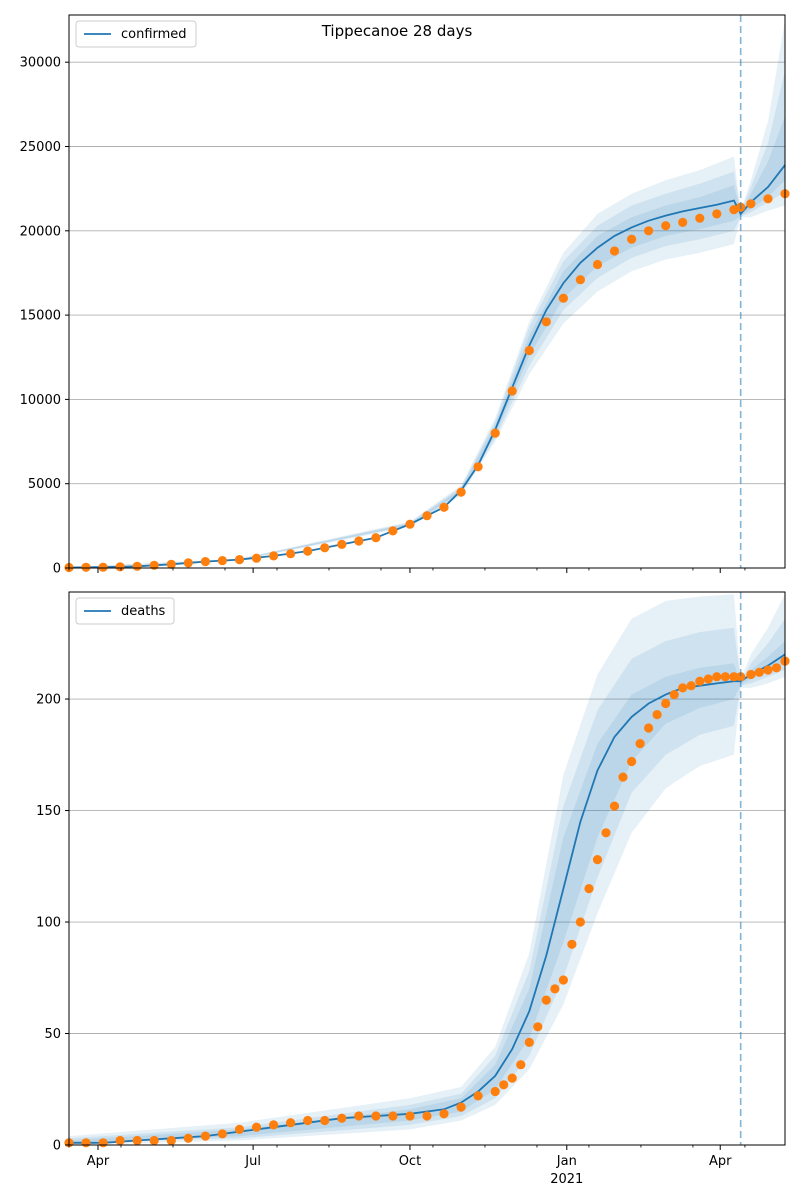 Image resolution: width=800 pixels, height=1200 pixels. I want to click on legend-label-confirmed: confirmed, so click(154, 34).